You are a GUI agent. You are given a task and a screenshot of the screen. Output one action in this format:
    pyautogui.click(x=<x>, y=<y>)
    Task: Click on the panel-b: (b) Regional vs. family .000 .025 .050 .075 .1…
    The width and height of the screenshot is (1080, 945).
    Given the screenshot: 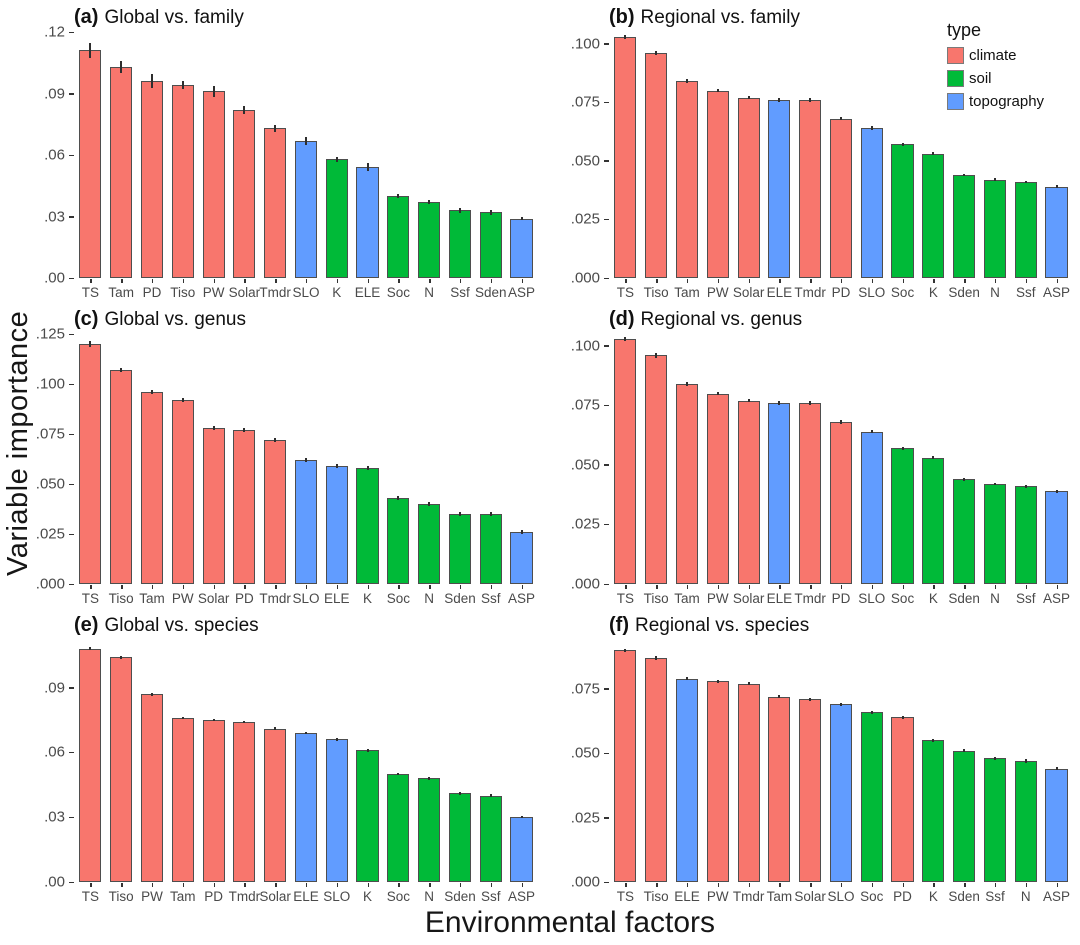 What is the action you would take?
    pyautogui.click(x=824, y=154)
    